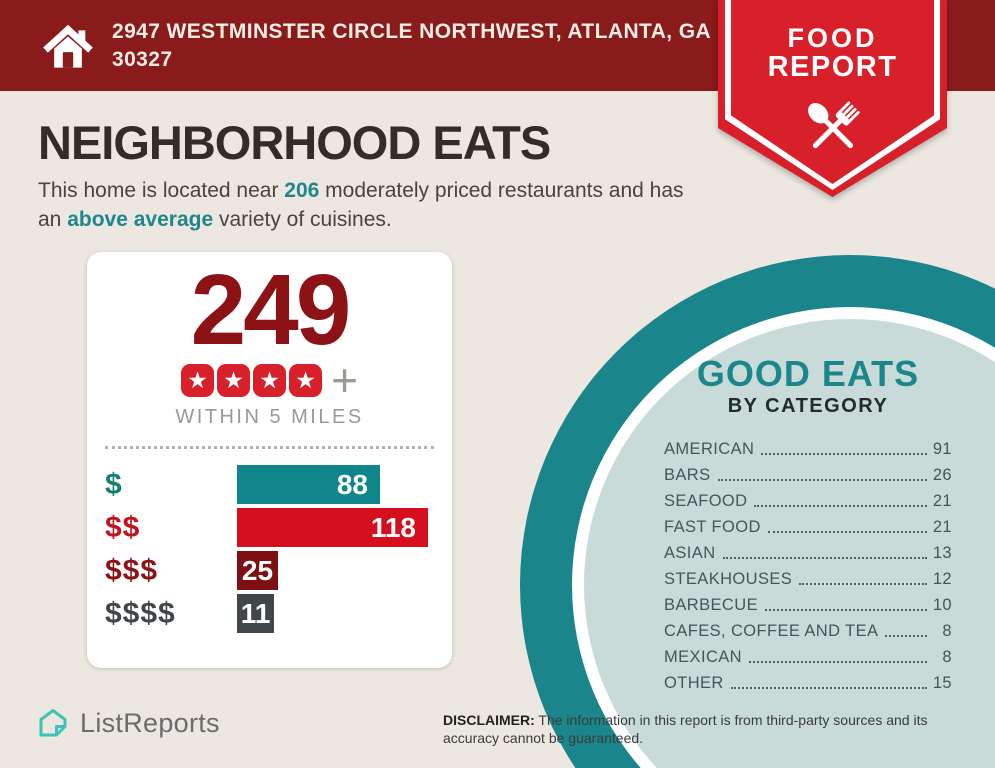 The height and width of the screenshot is (768, 995). I want to click on bar: 25, so click(257, 570).